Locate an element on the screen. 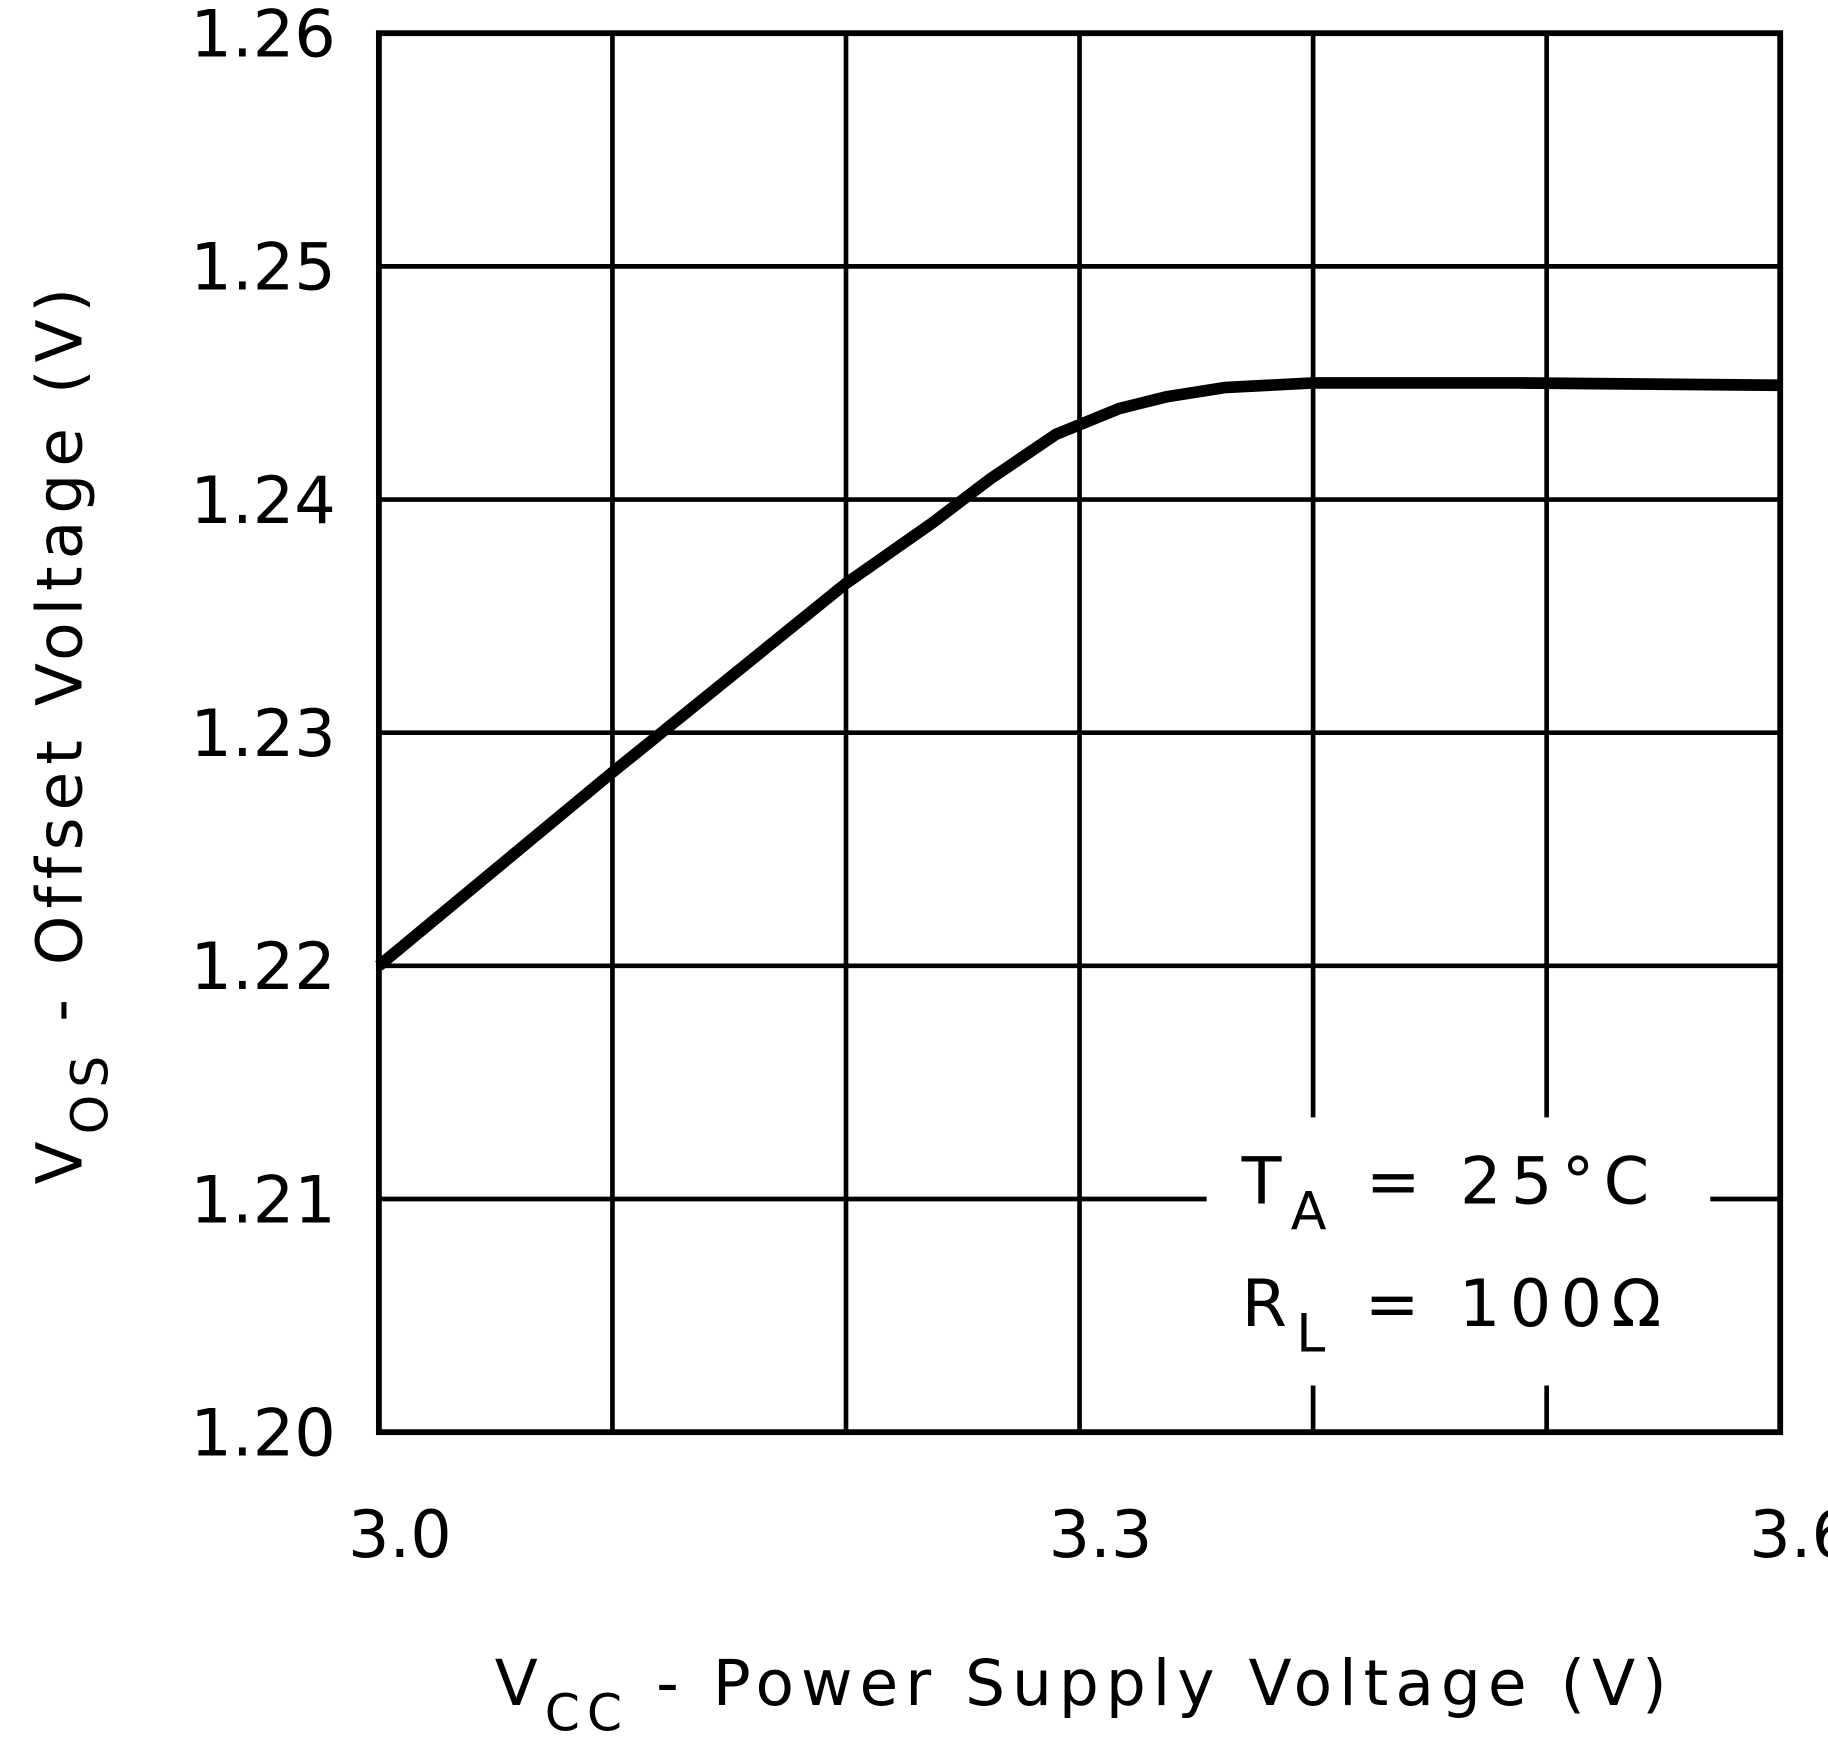 This screenshot has width=1828, height=1737. annotation: RL = 100Ω is located at coordinates (1456, 1315).